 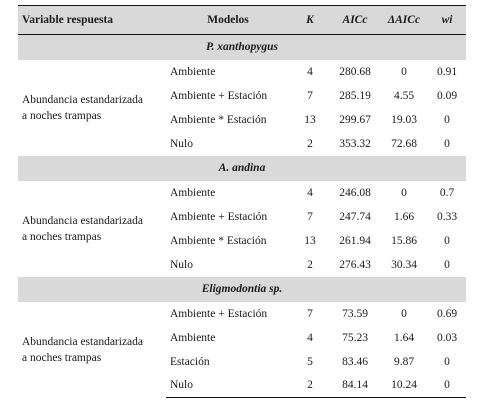 I want to click on table-row: Estación 5 83.46 9.87 0, so click(x=242, y=362).